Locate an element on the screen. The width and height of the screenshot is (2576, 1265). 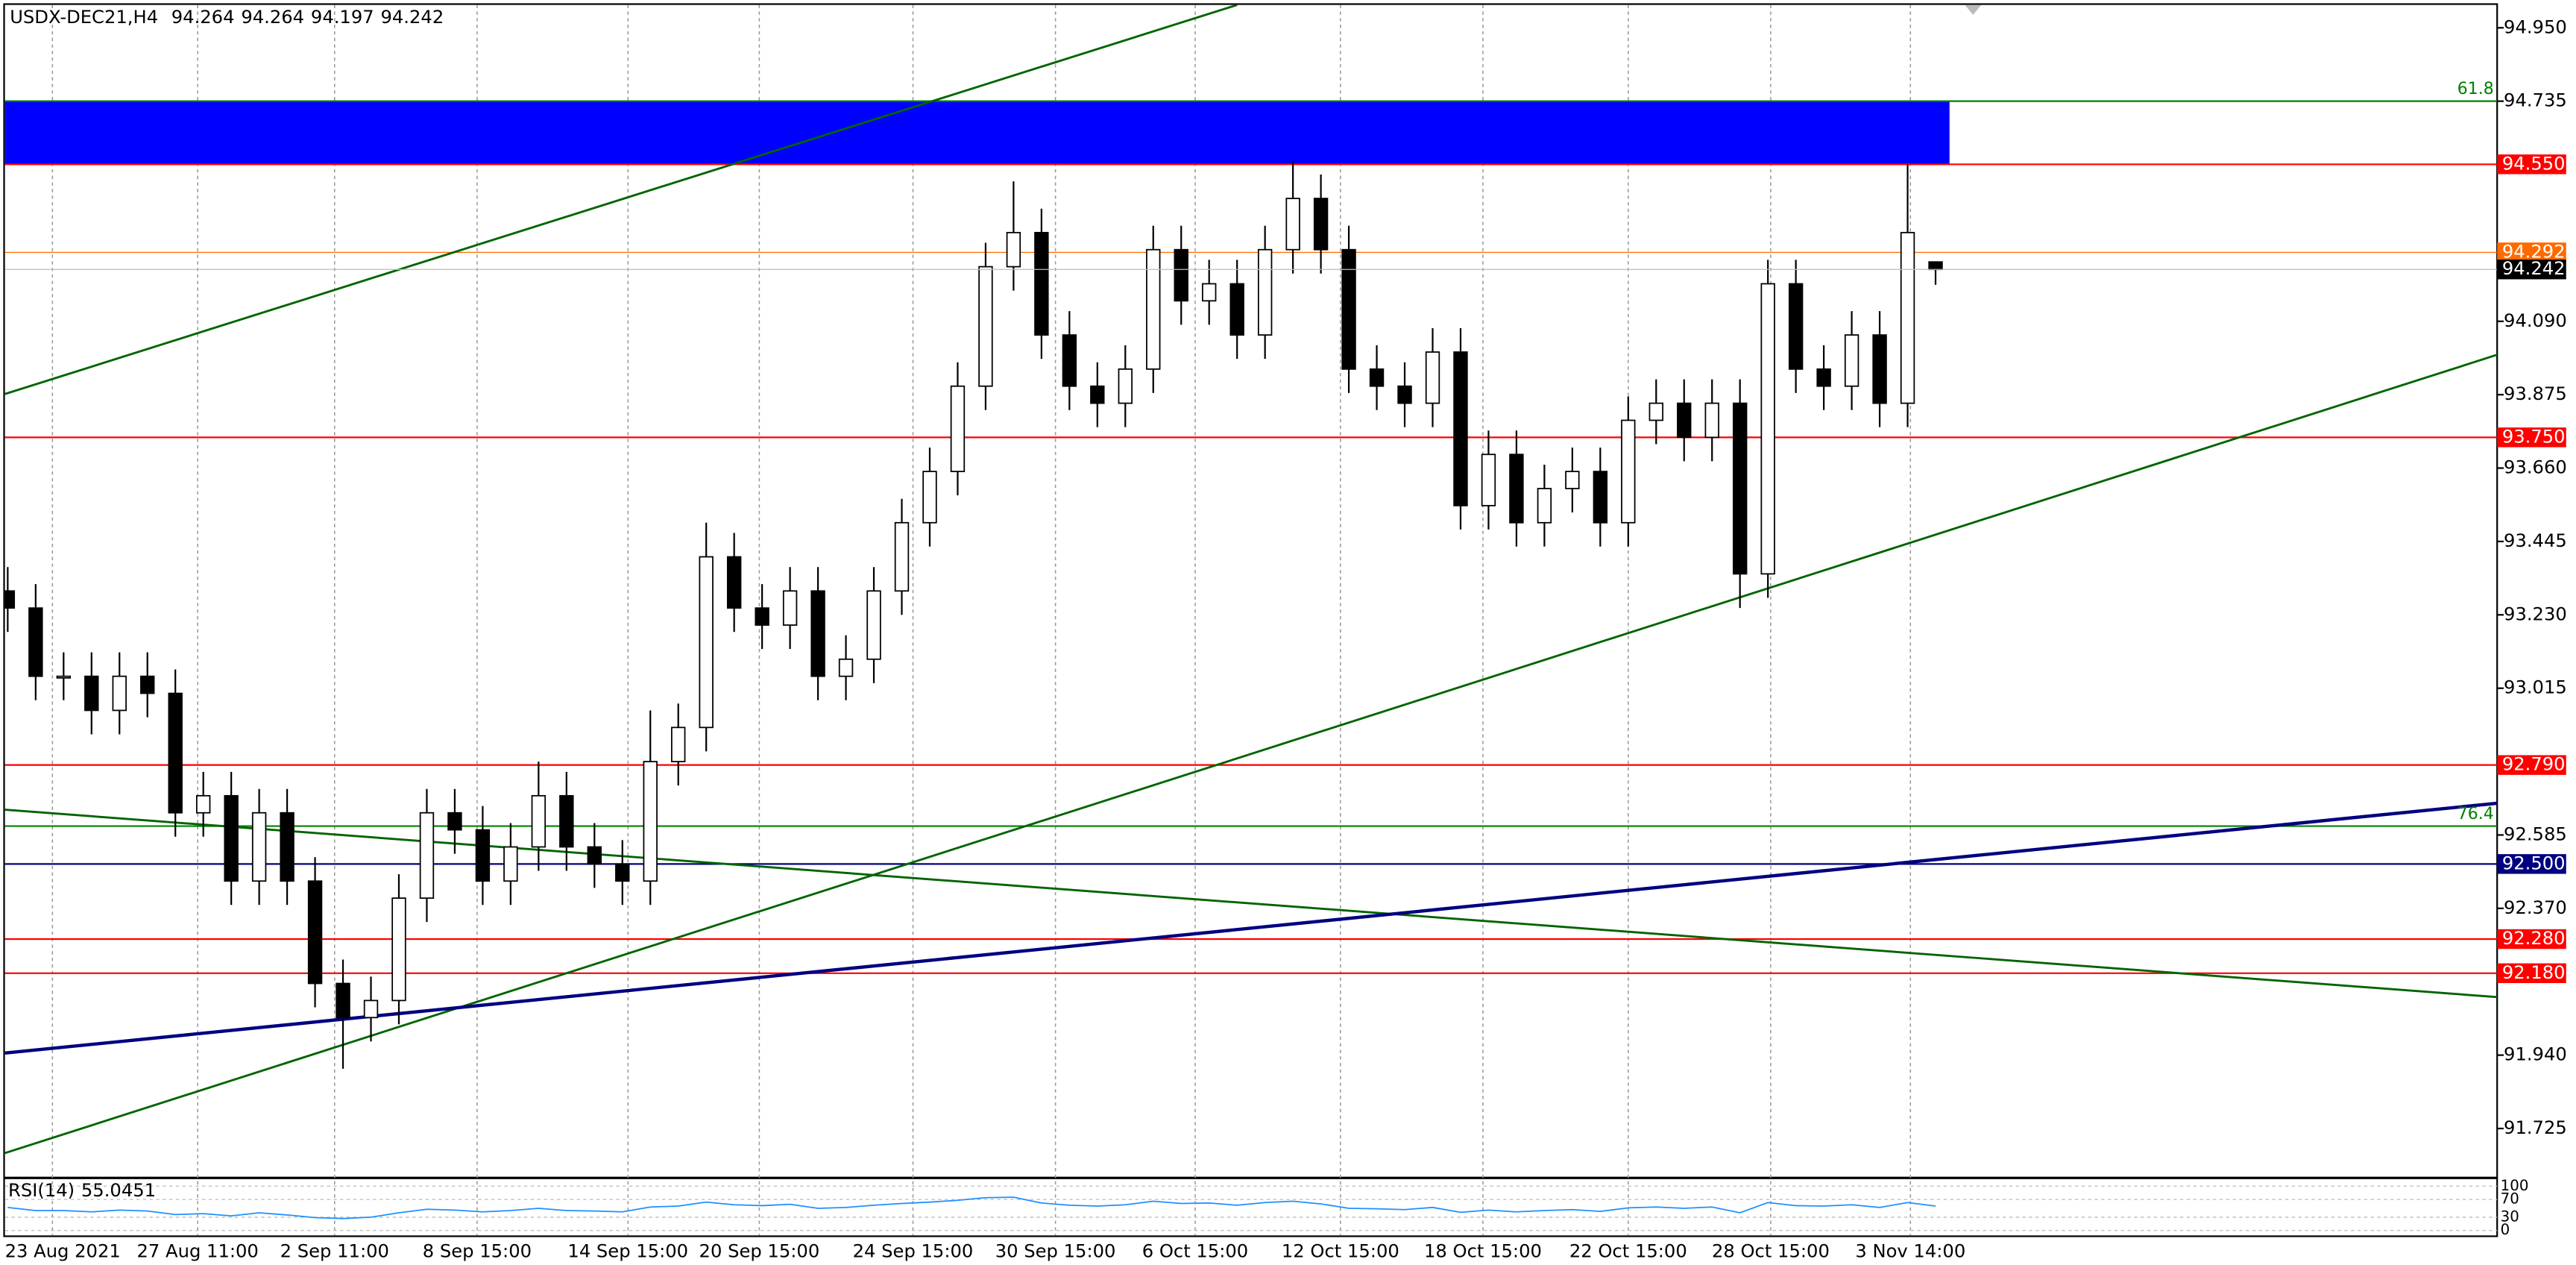
x-tick-label: 30 Sep 15:00 is located at coordinates (1055, 1251).